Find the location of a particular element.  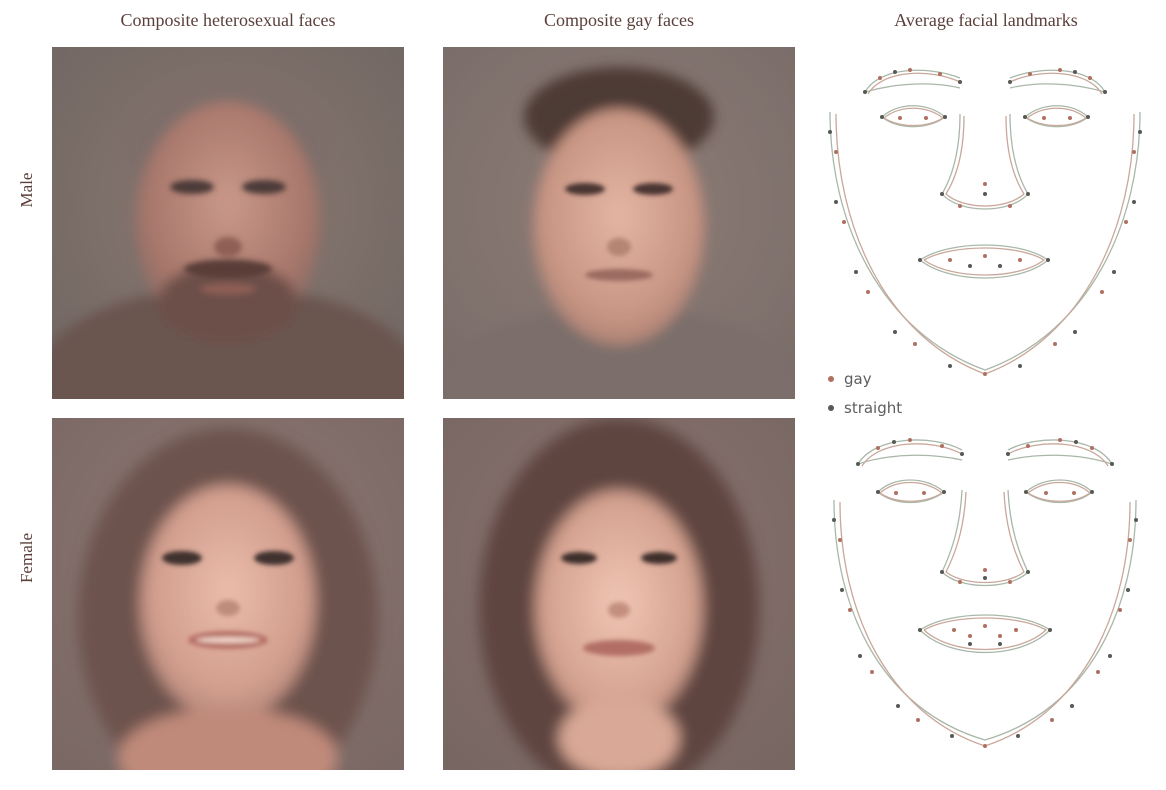

row-label-female-text: Female is located at coordinates (26, 558).